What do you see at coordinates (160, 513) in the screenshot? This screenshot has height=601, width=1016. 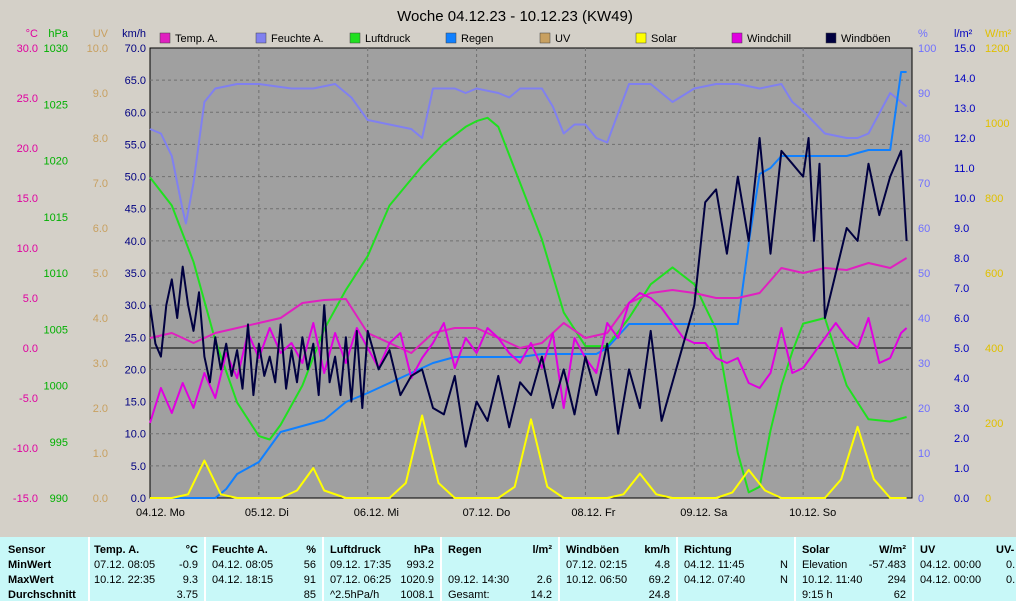 I see `x-axis-day-label: 04.12. Mo` at bounding box center [160, 513].